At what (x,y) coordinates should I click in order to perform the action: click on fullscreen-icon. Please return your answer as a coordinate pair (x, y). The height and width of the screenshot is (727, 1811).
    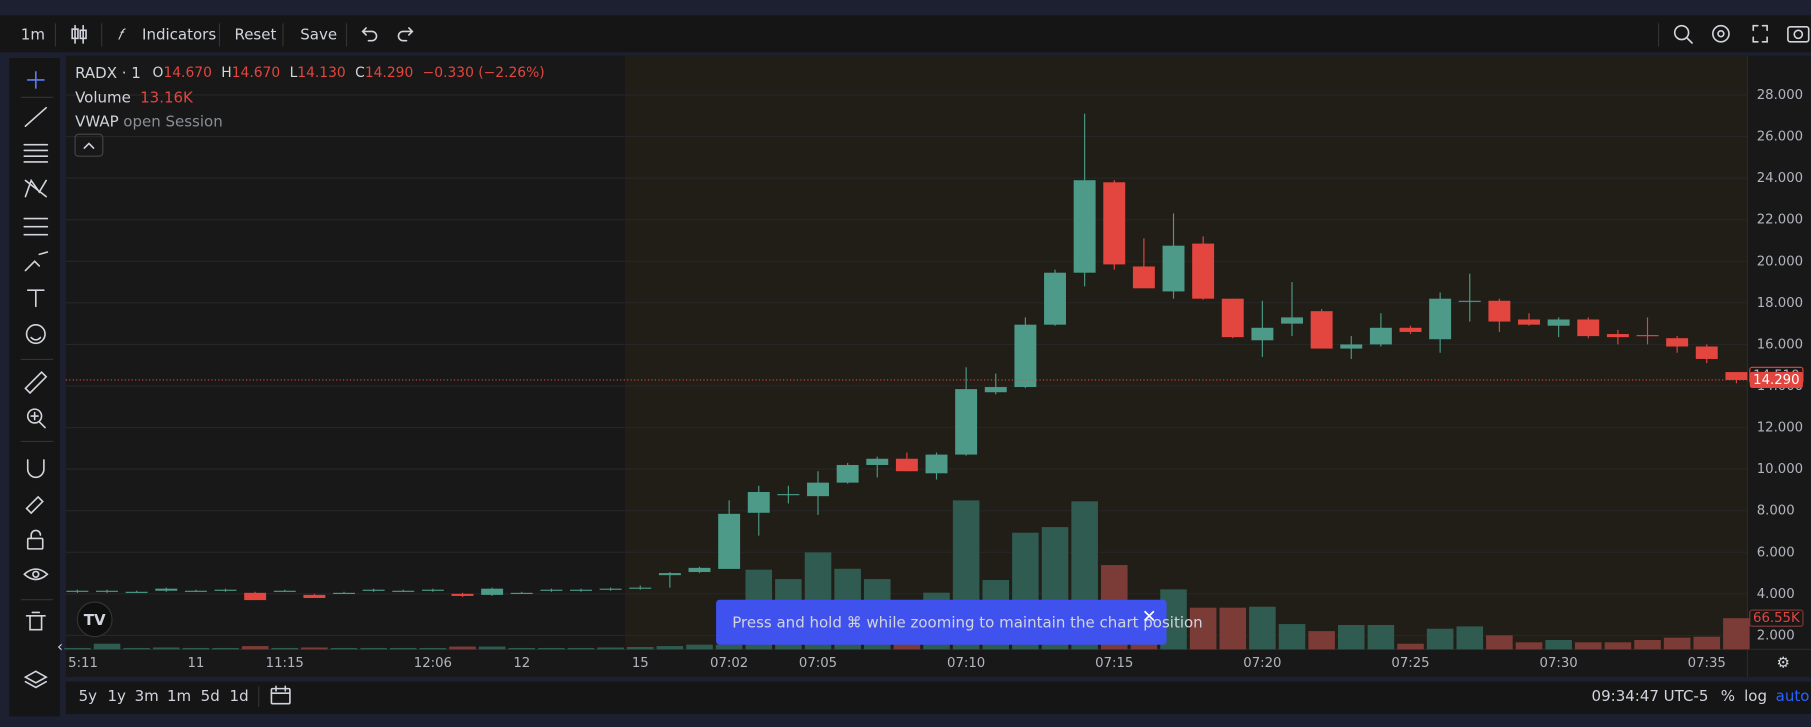
    Looking at the image, I should click on (1760, 33).